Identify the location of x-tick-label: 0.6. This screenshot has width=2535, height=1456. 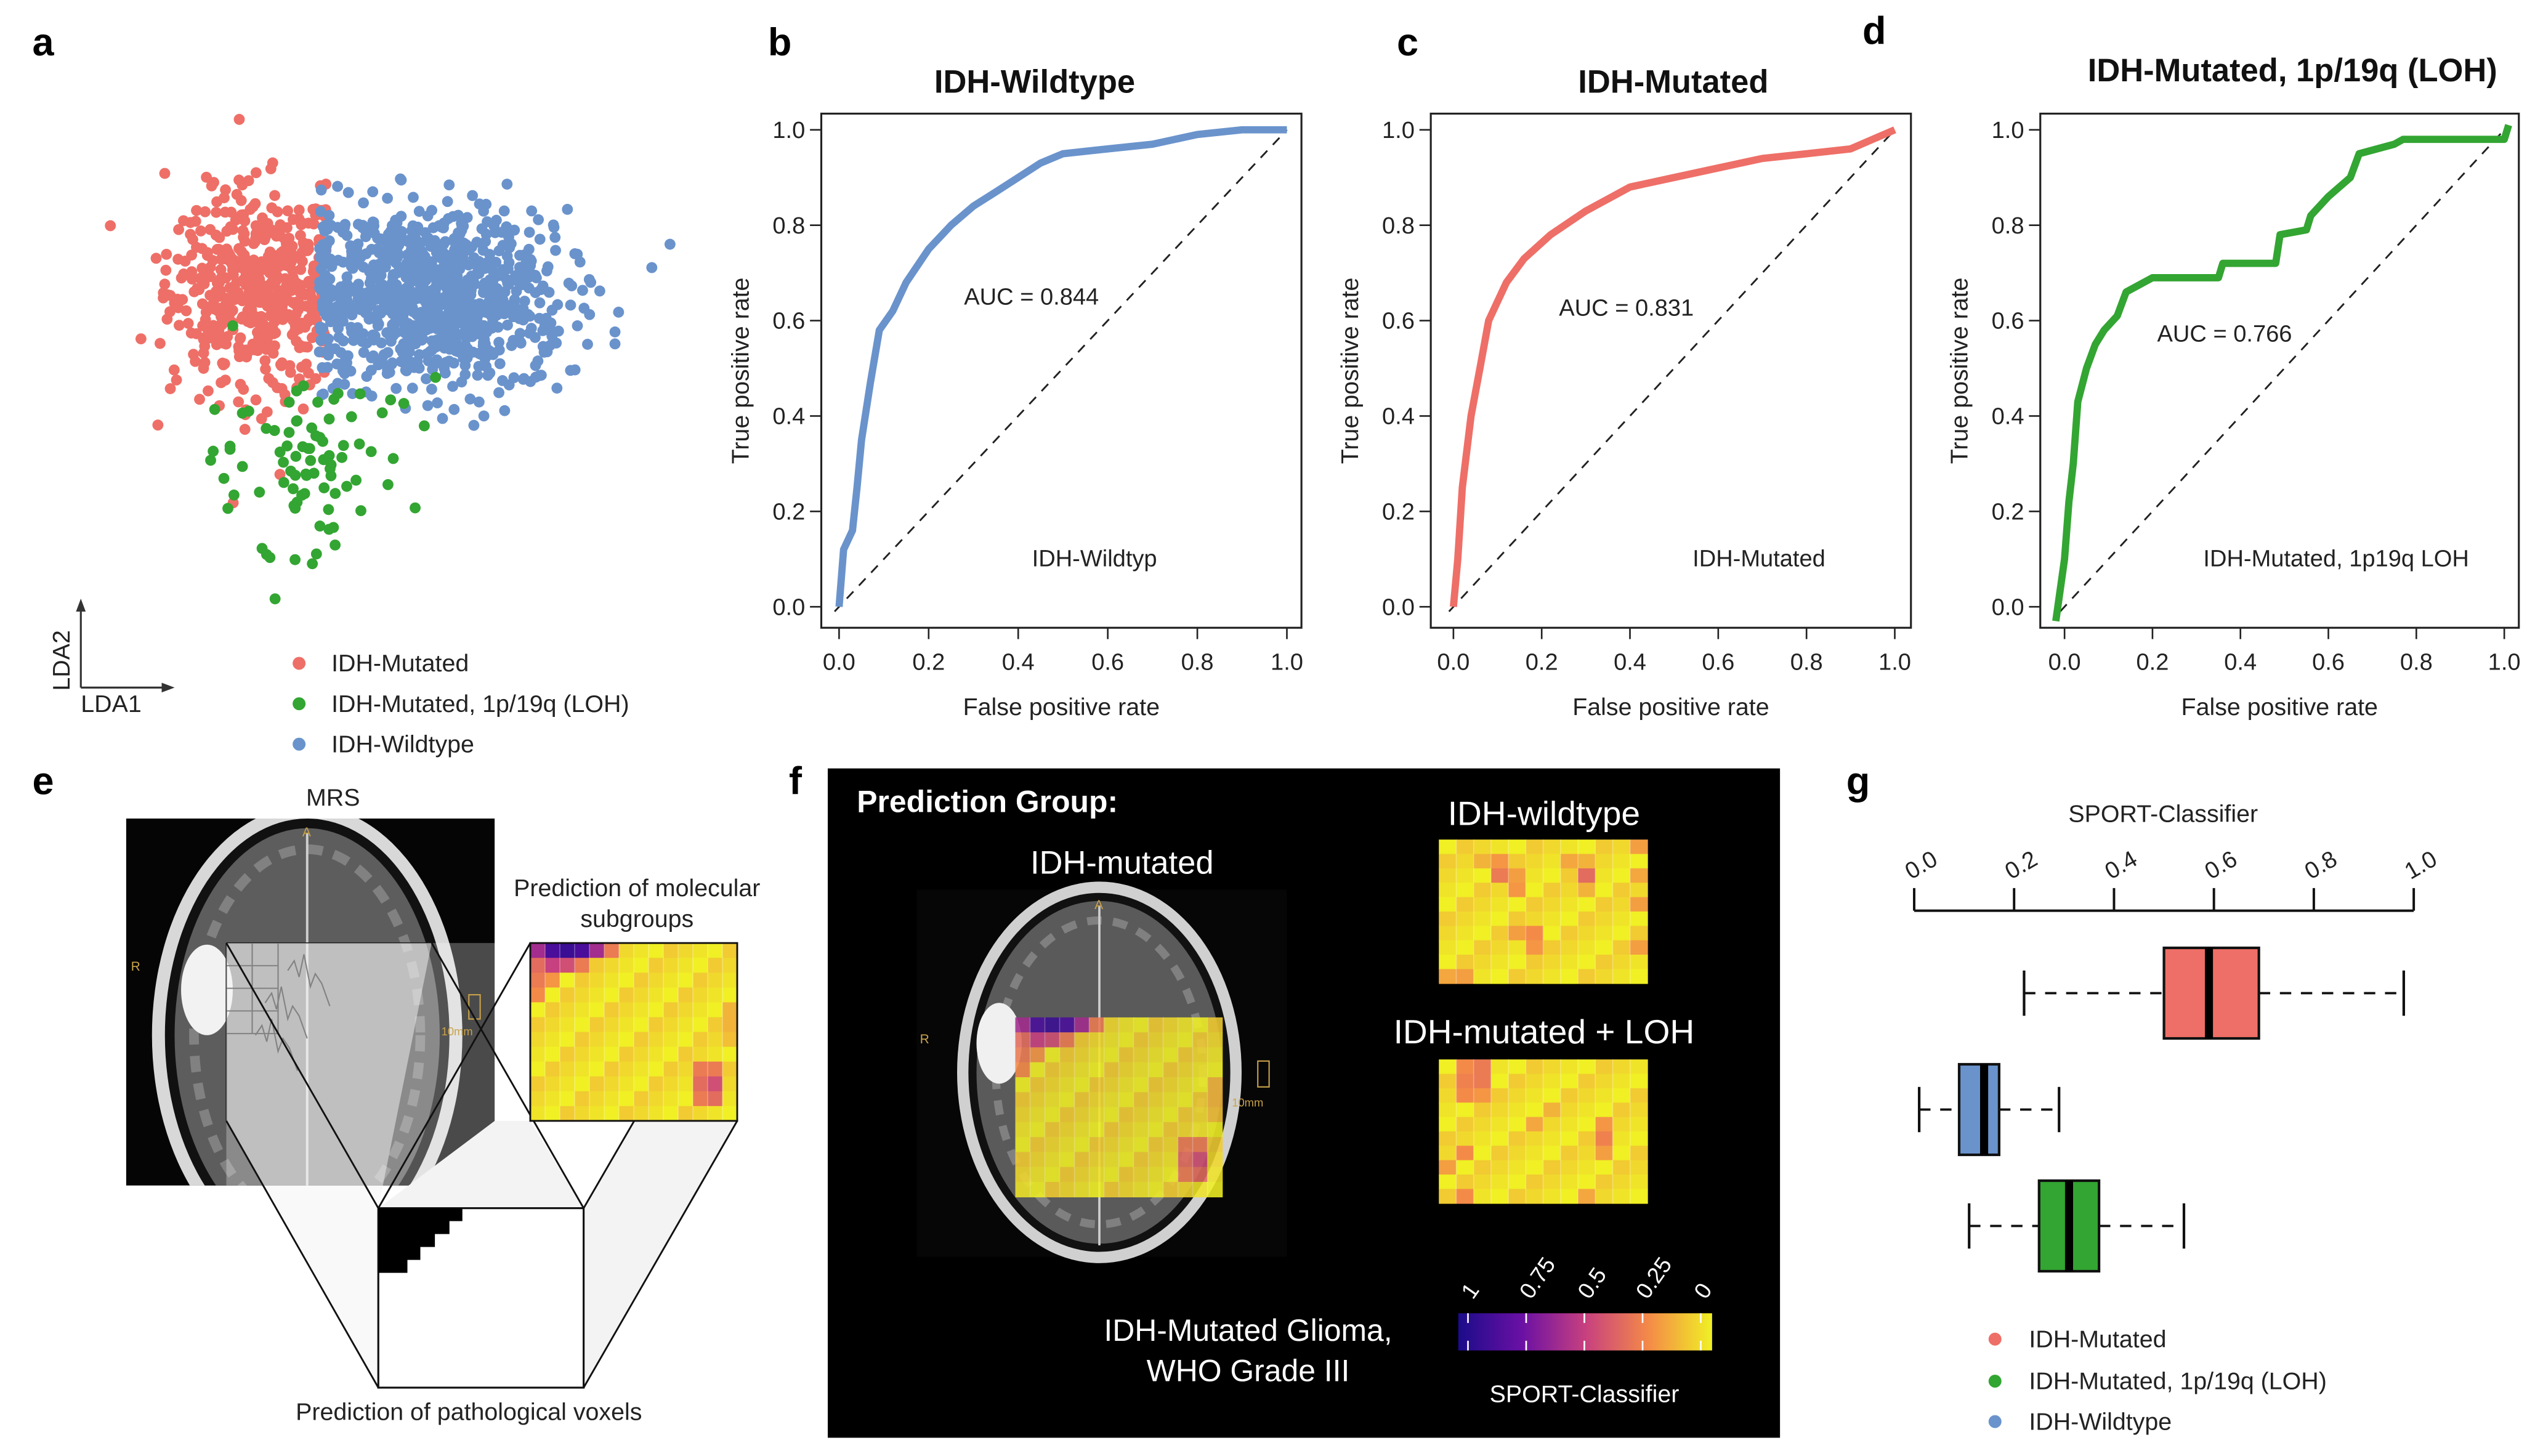
(1107, 663).